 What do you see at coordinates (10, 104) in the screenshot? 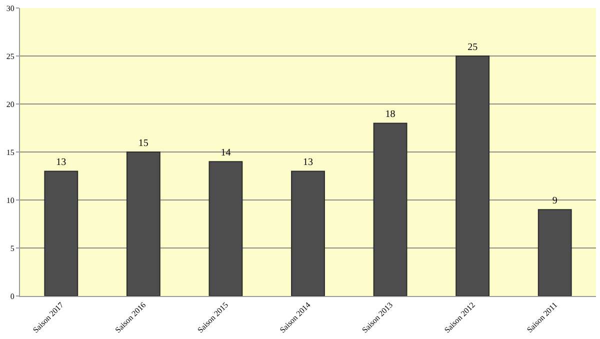
I see `y-tick-label: 20` at bounding box center [10, 104].